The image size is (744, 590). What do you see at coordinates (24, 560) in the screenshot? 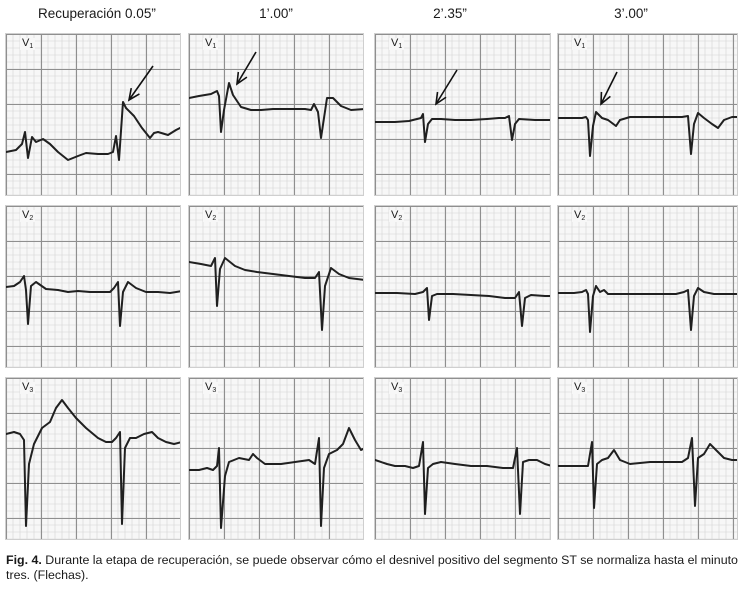
I see `caption-label: Fig. 4.` at bounding box center [24, 560].